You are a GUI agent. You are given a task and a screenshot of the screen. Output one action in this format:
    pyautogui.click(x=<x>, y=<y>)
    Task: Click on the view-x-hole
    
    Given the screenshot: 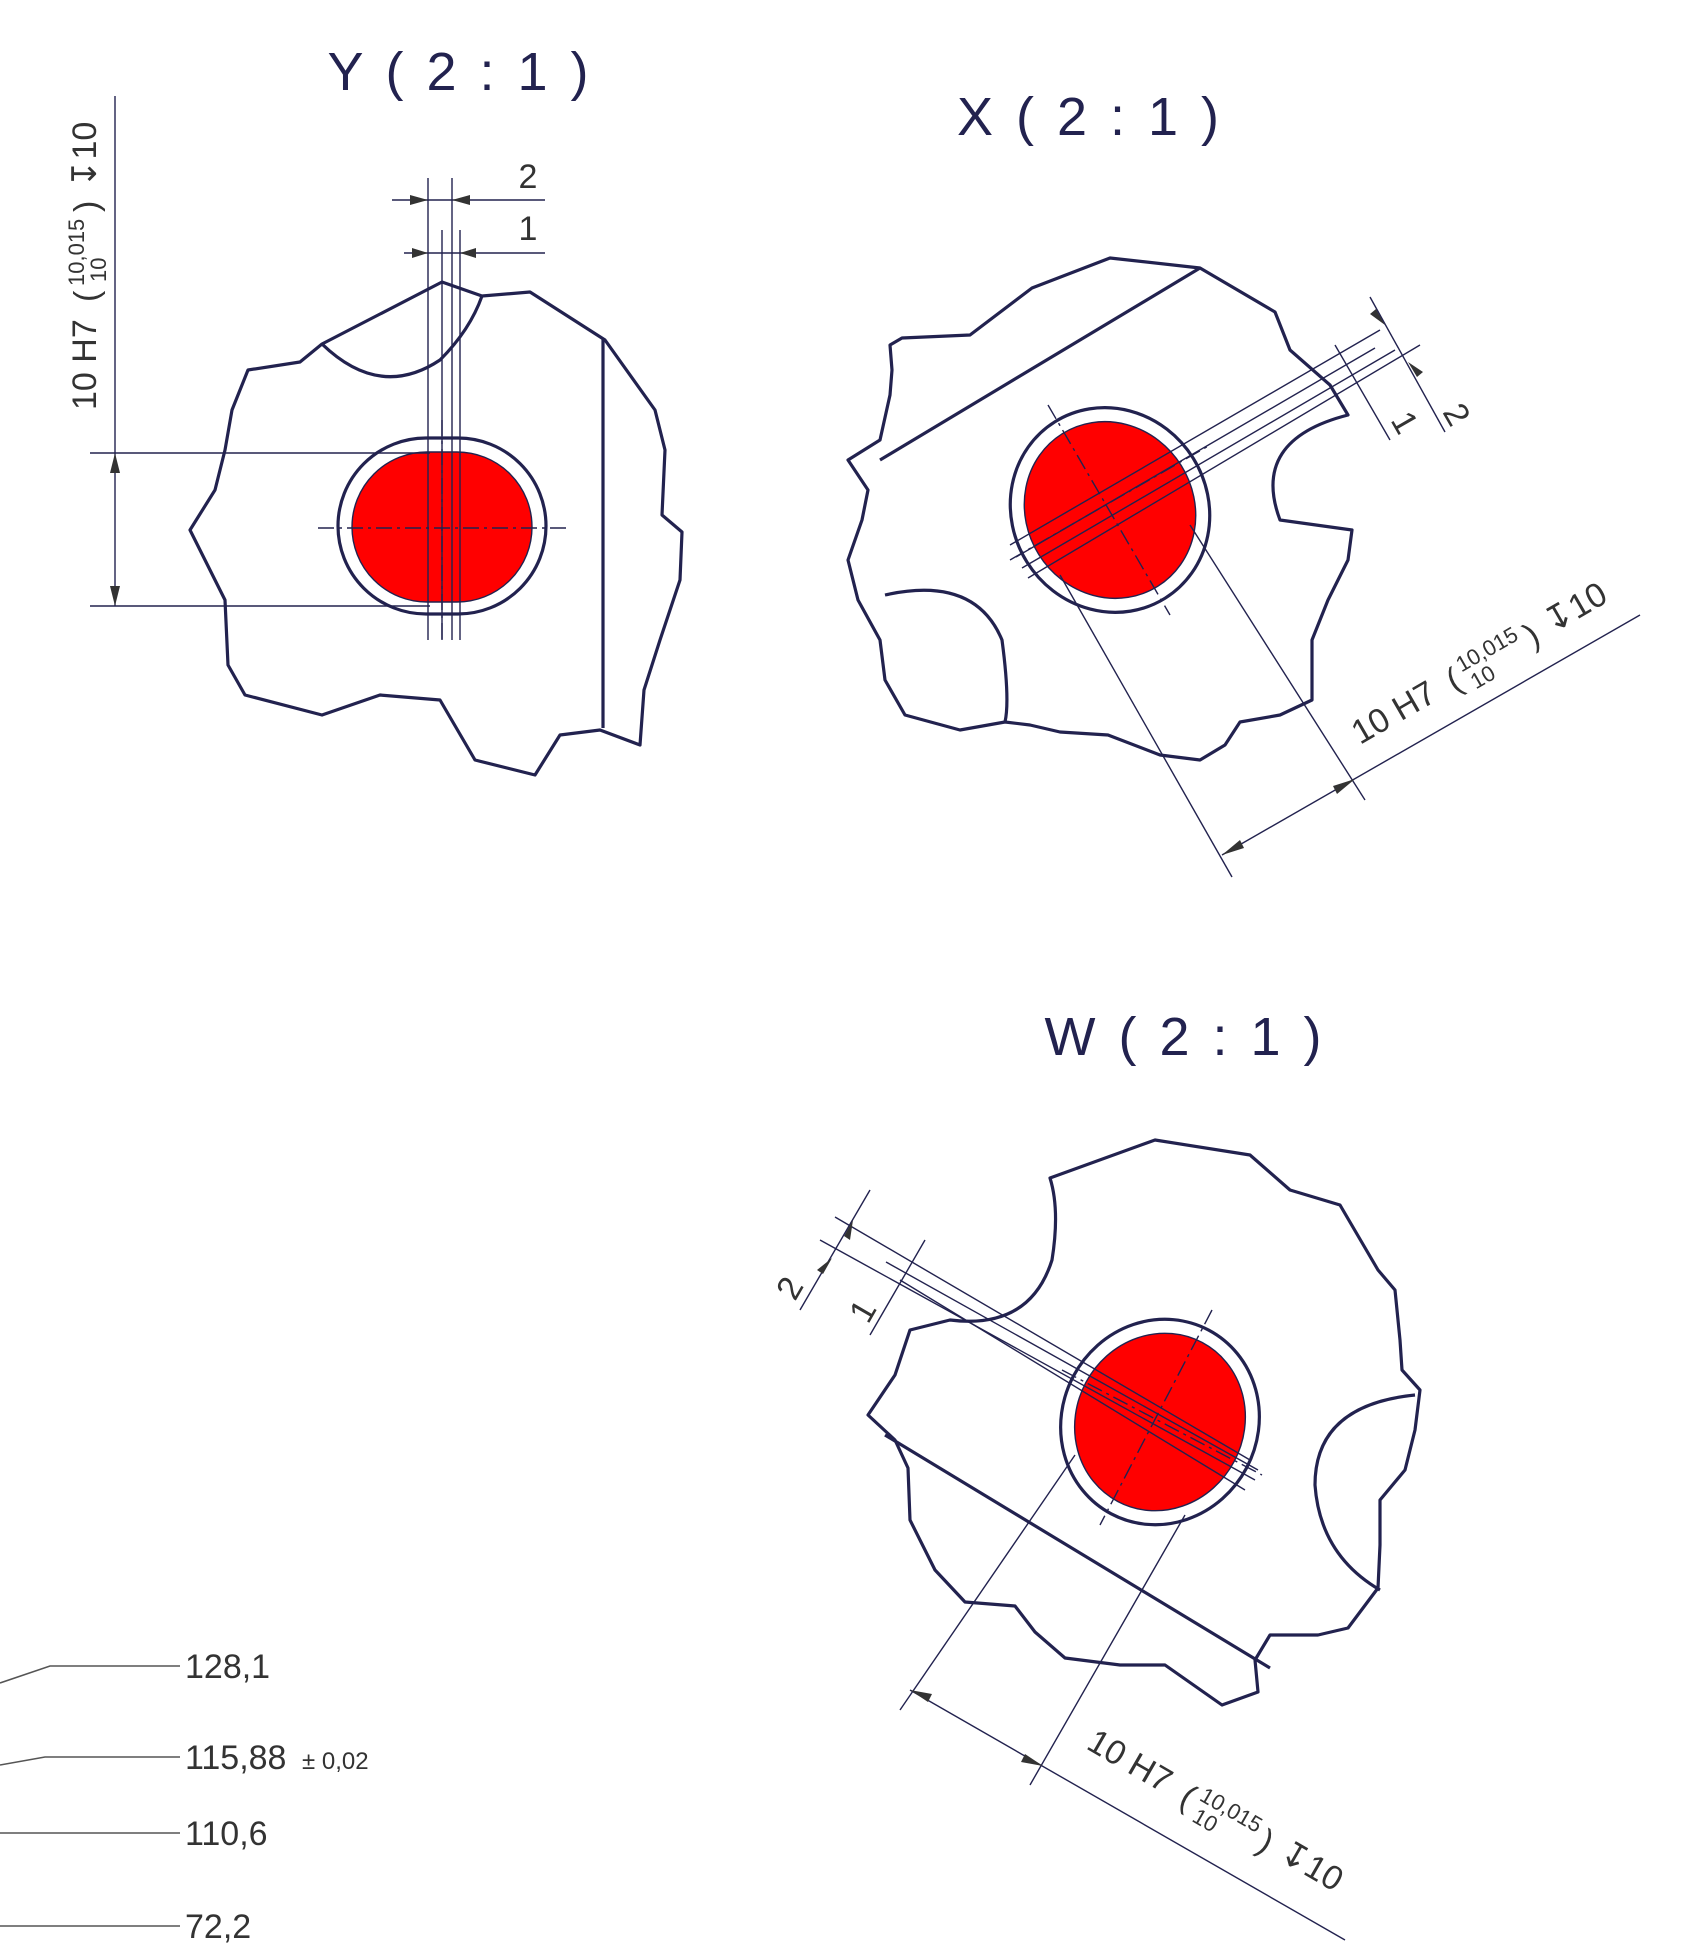 What is the action you would take?
    pyautogui.click(x=1110, y=510)
    